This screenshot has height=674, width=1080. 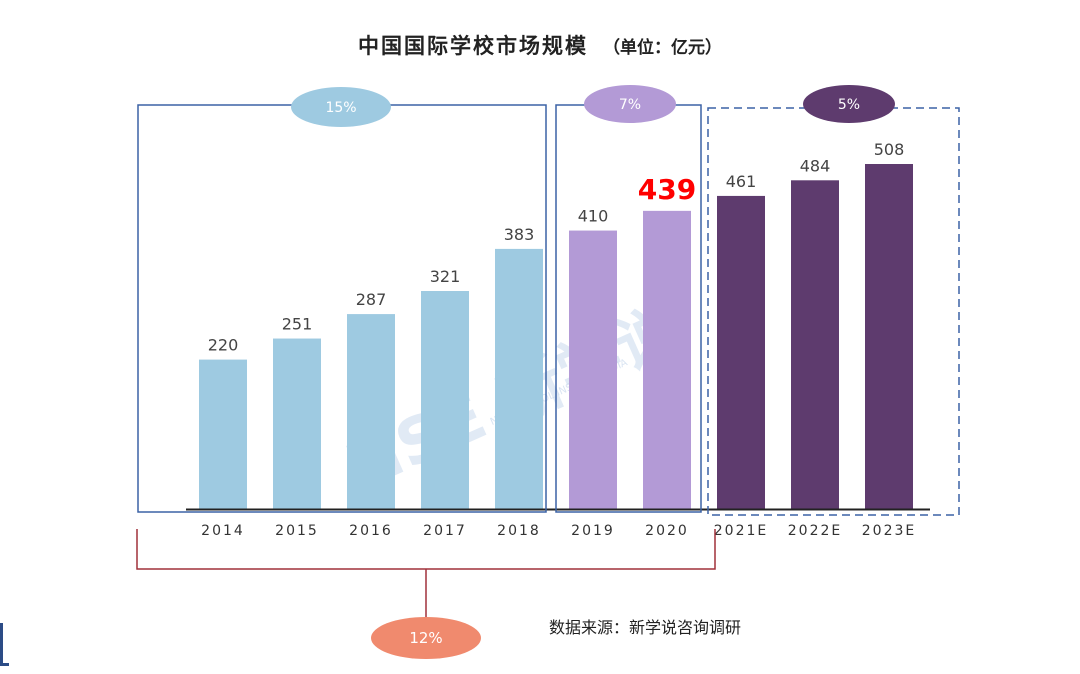 What do you see at coordinates (741, 181) in the screenshot?
I see `value-label-2021E: 461` at bounding box center [741, 181].